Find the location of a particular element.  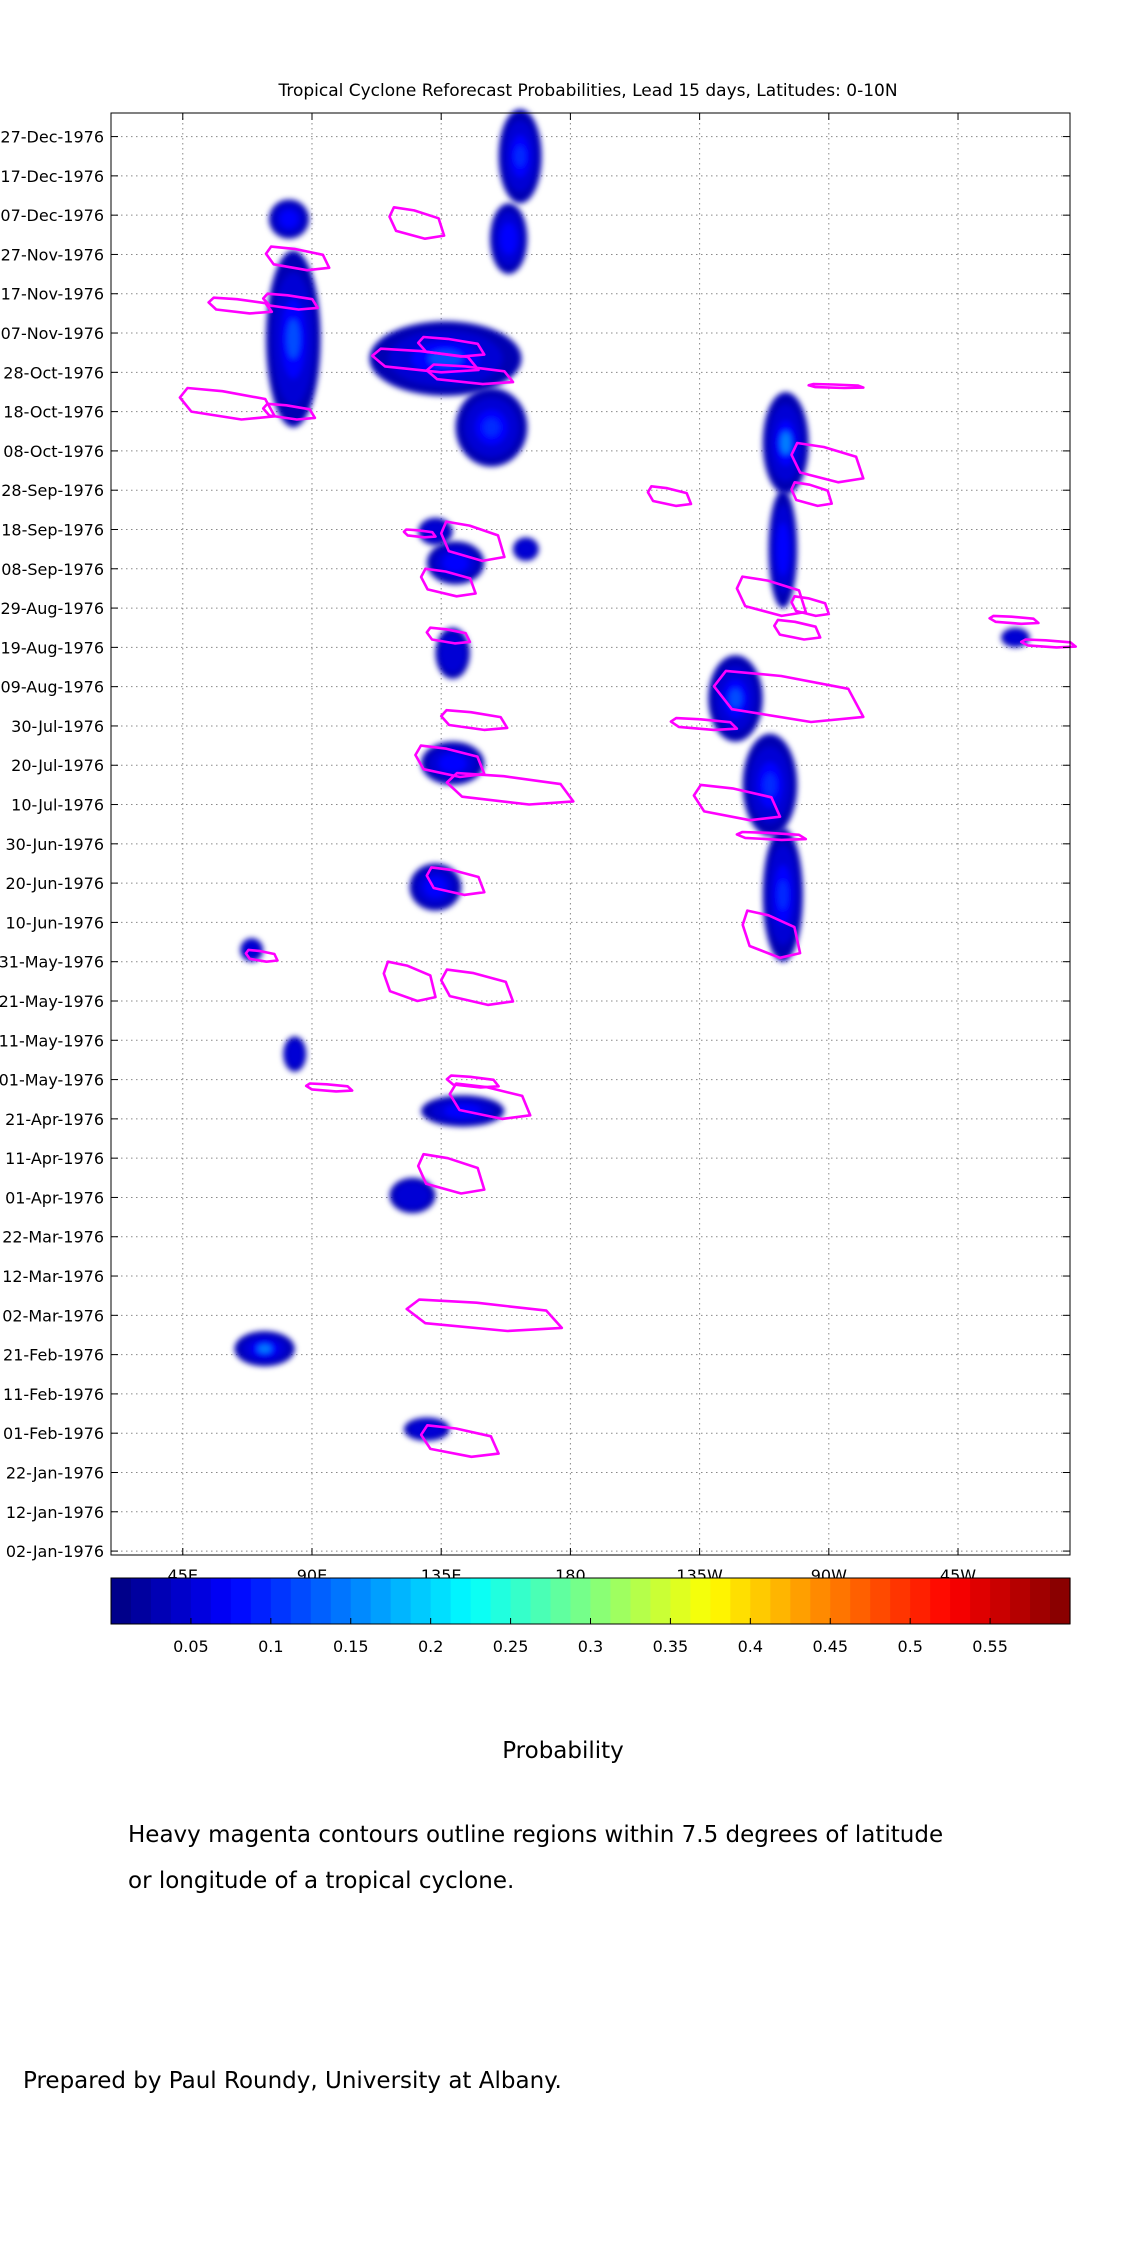

y-tick-label: 08-Oct-1976 is located at coordinates (53, 451).